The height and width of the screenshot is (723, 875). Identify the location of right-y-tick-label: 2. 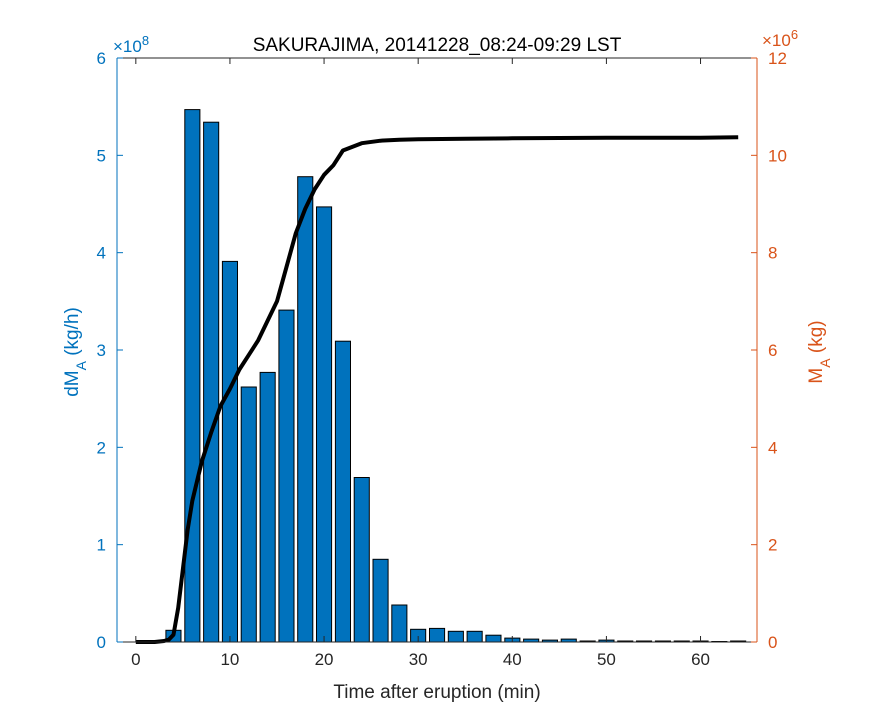
(772, 545).